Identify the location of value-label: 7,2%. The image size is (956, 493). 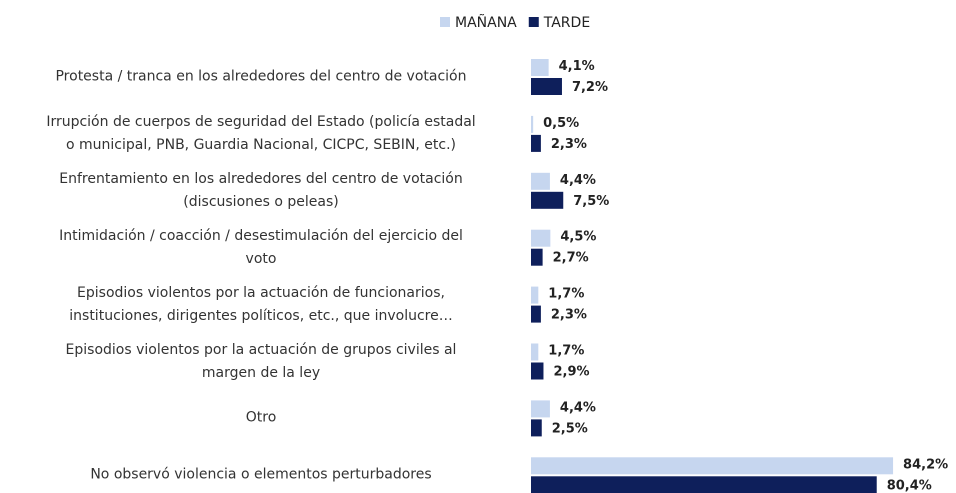
(590, 87).